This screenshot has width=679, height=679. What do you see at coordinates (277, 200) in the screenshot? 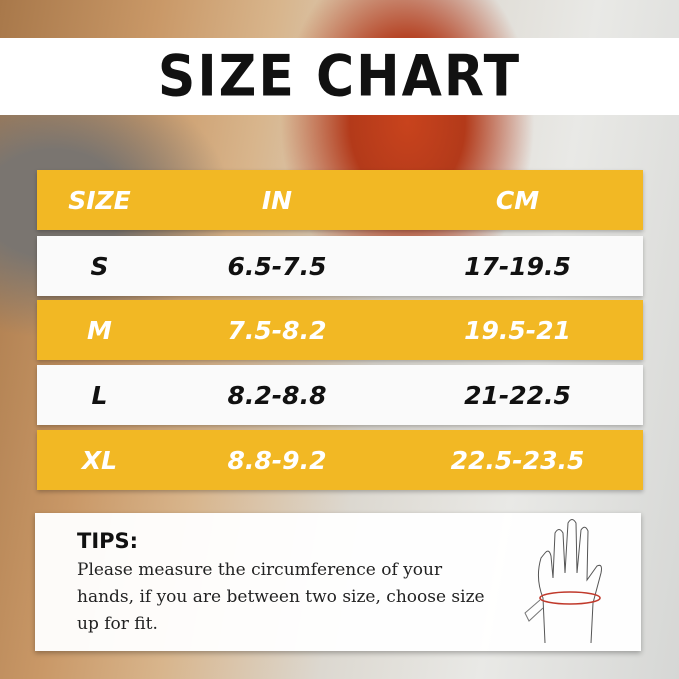
I see `header-in: IN` at bounding box center [277, 200].